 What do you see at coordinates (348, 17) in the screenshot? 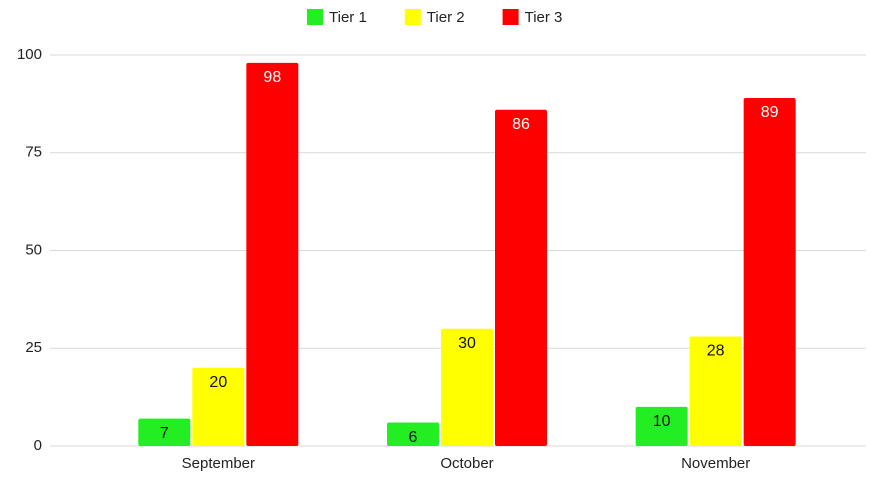
I see `legend-label: Tier 1` at bounding box center [348, 17].